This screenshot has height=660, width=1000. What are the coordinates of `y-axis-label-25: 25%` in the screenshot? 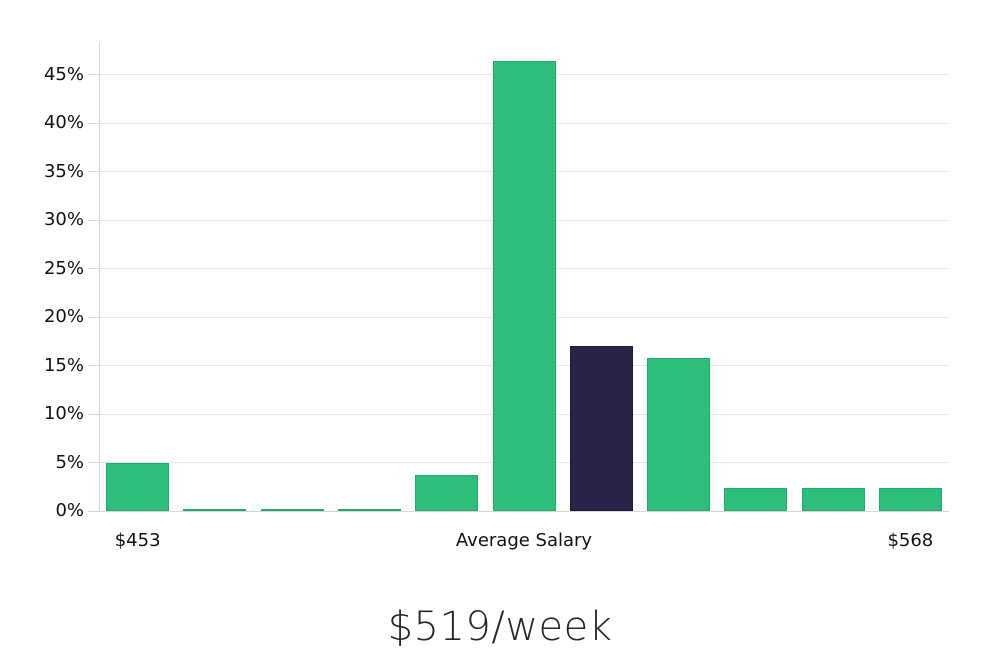 It's located at (63, 268).